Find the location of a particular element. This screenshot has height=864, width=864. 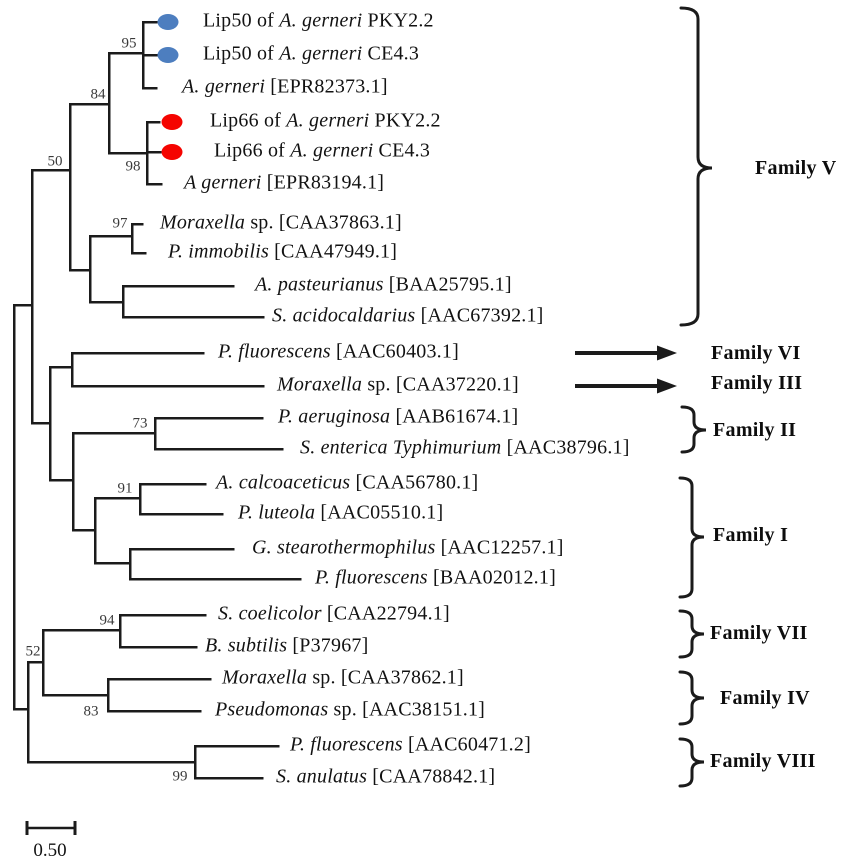

bootstrap-value: 50 is located at coordinates (55, 161).